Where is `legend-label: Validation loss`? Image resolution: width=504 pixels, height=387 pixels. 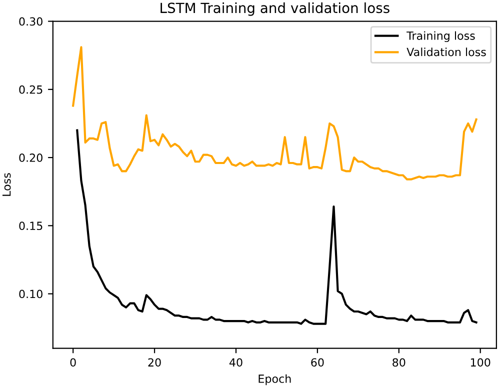 legend-label: Validation loss is located at coordinates (446, 52).